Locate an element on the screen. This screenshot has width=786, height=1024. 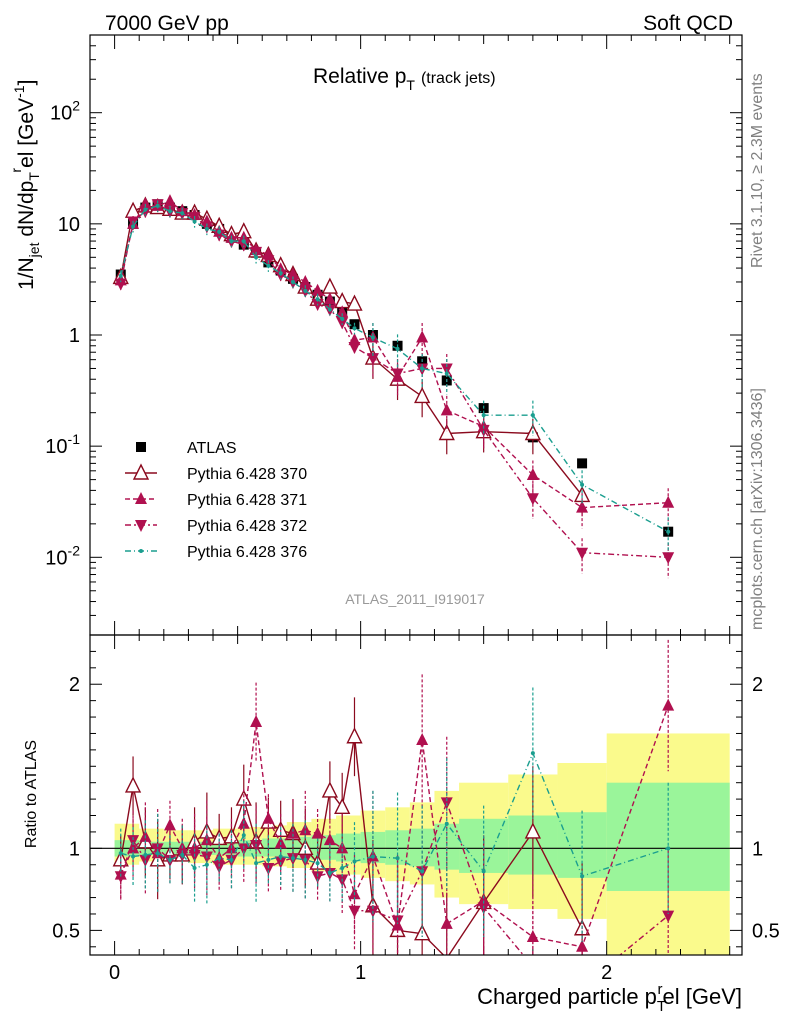
x-tick-label: 0 is located at coordinates (114, 973).